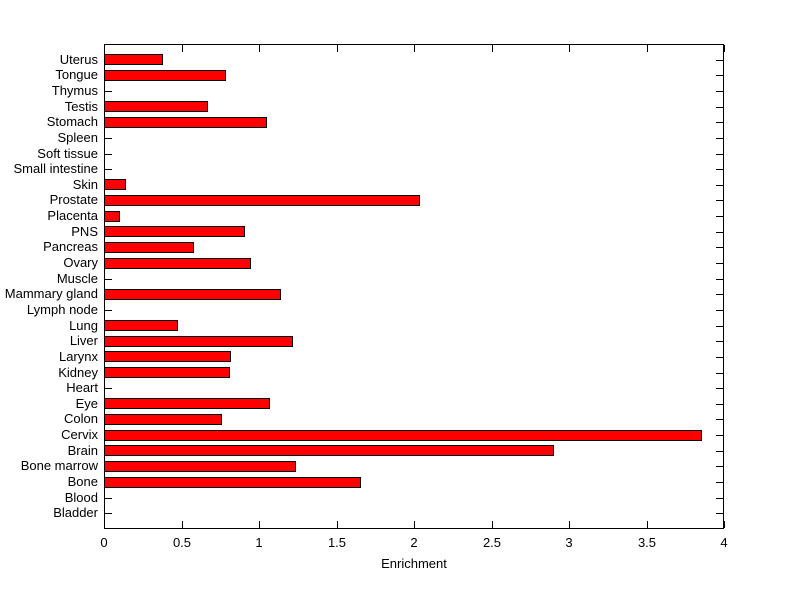 This screenshot has width=800, height=599. Describe the element at coordinates (569, 542) in the screenshot. I see `x-axis-tick-label: 3` at that location.